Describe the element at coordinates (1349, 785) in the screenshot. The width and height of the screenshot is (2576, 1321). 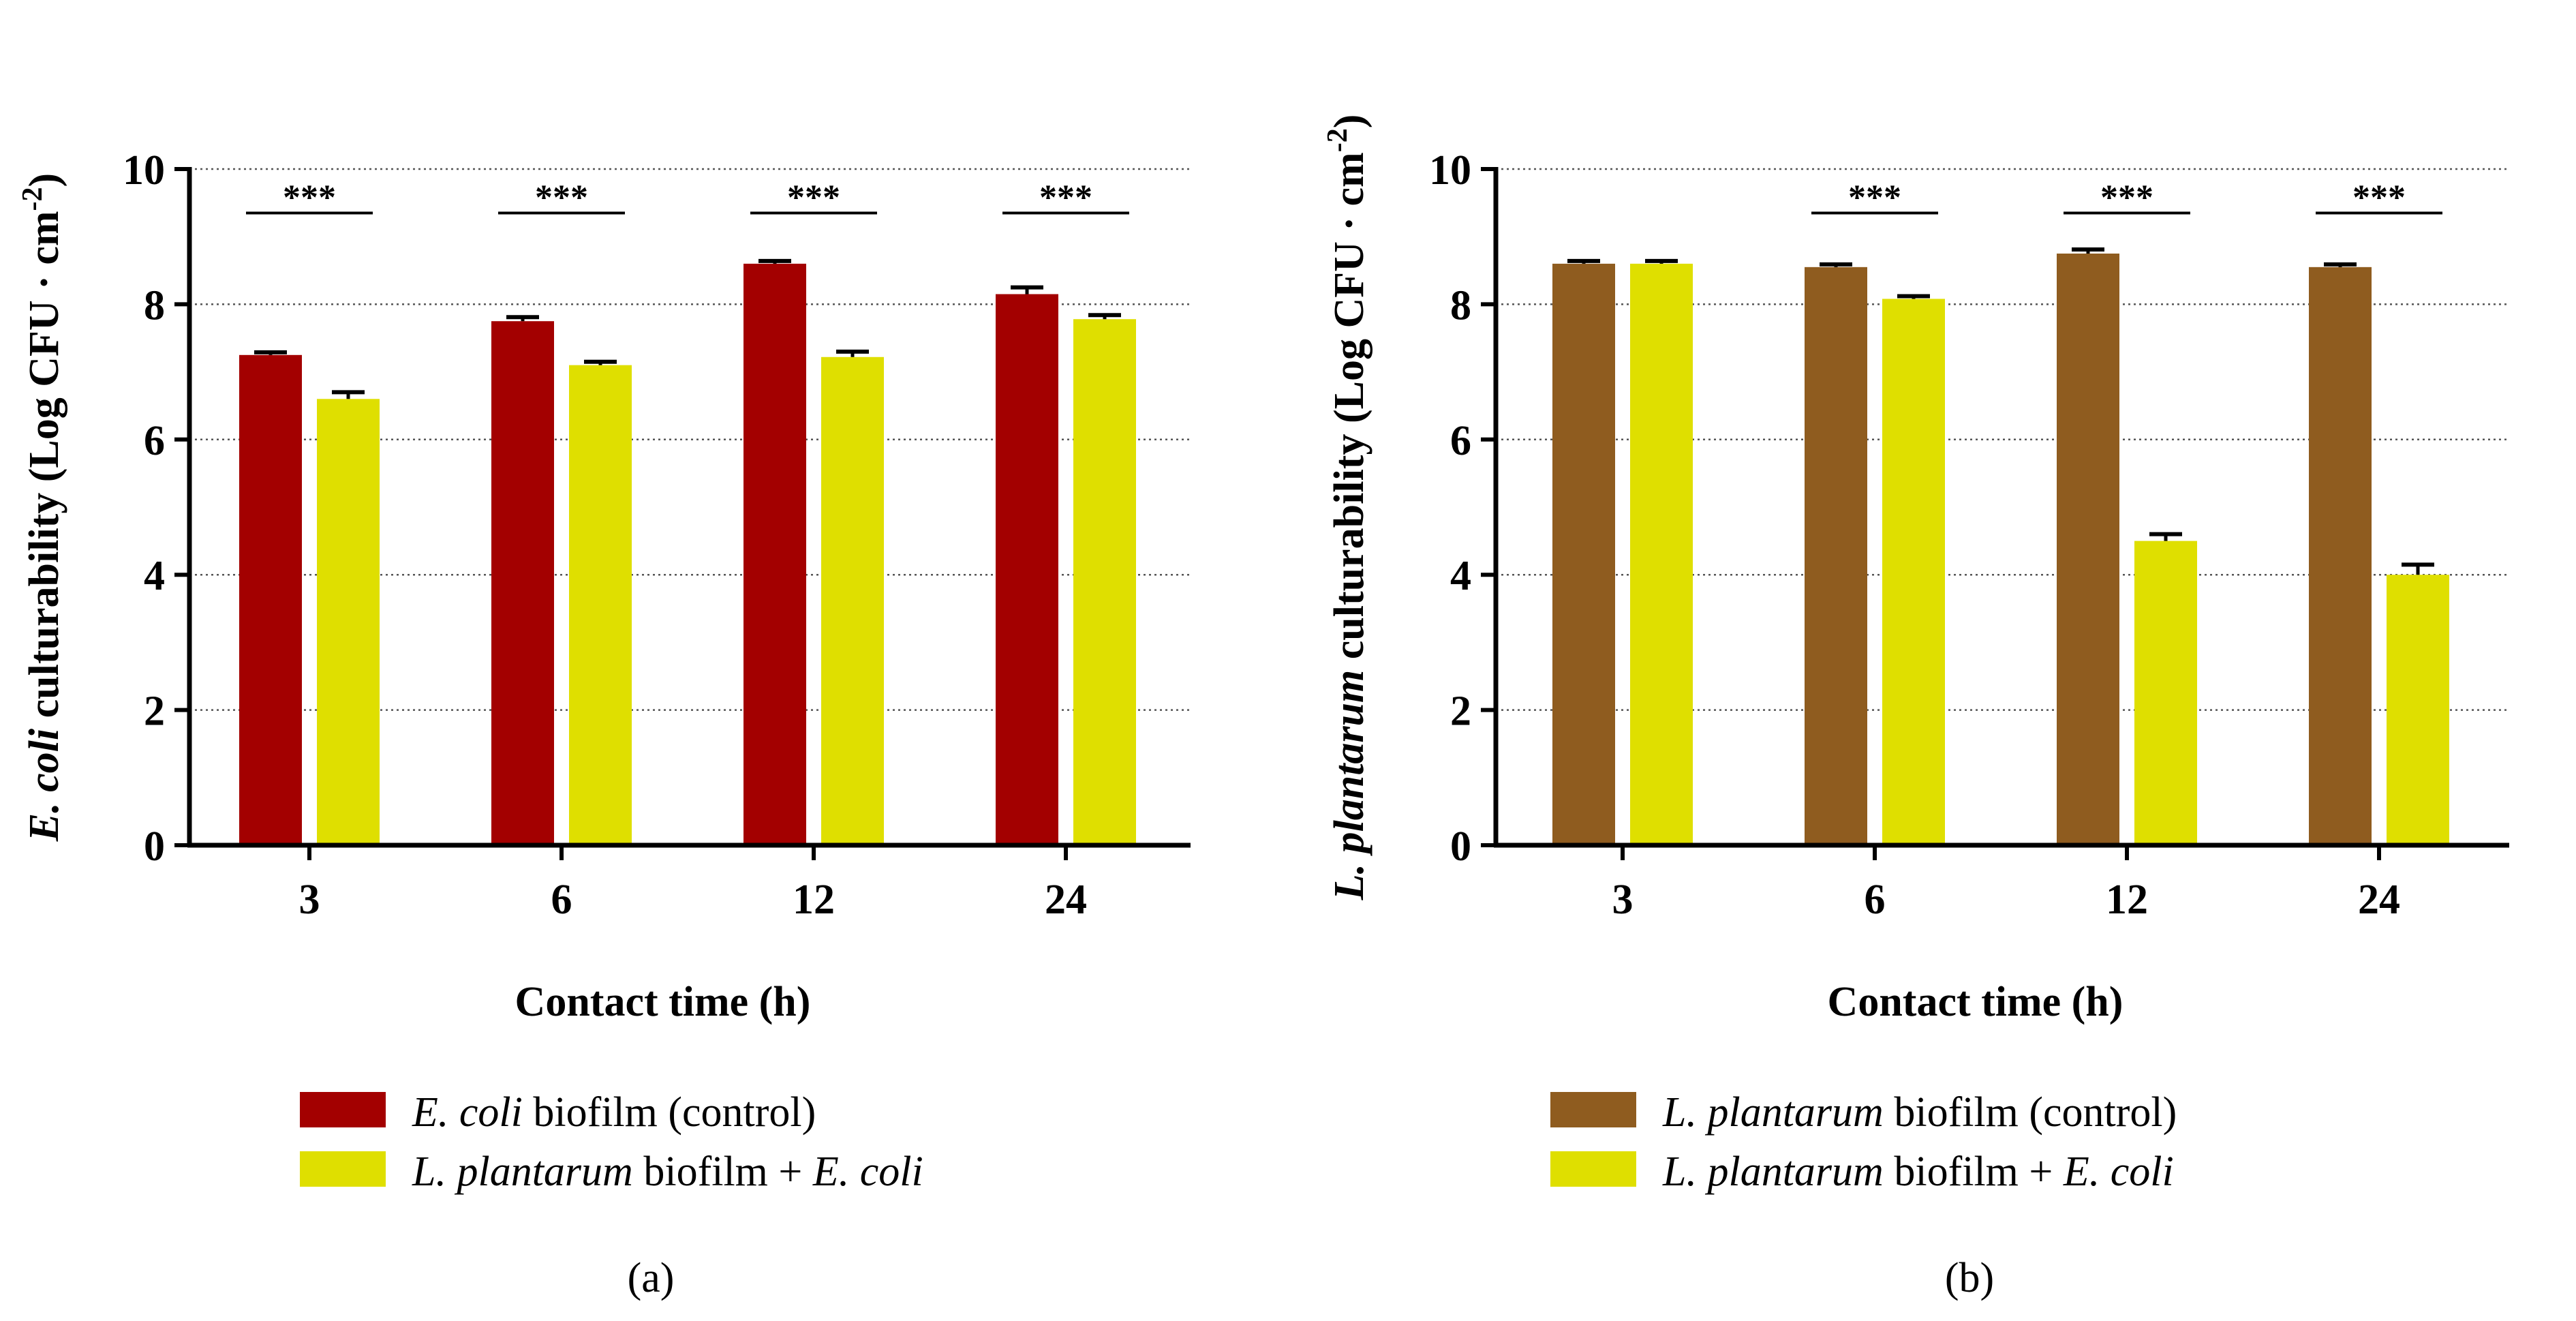
I see `y-label-organism: L. plantarum` at that location.